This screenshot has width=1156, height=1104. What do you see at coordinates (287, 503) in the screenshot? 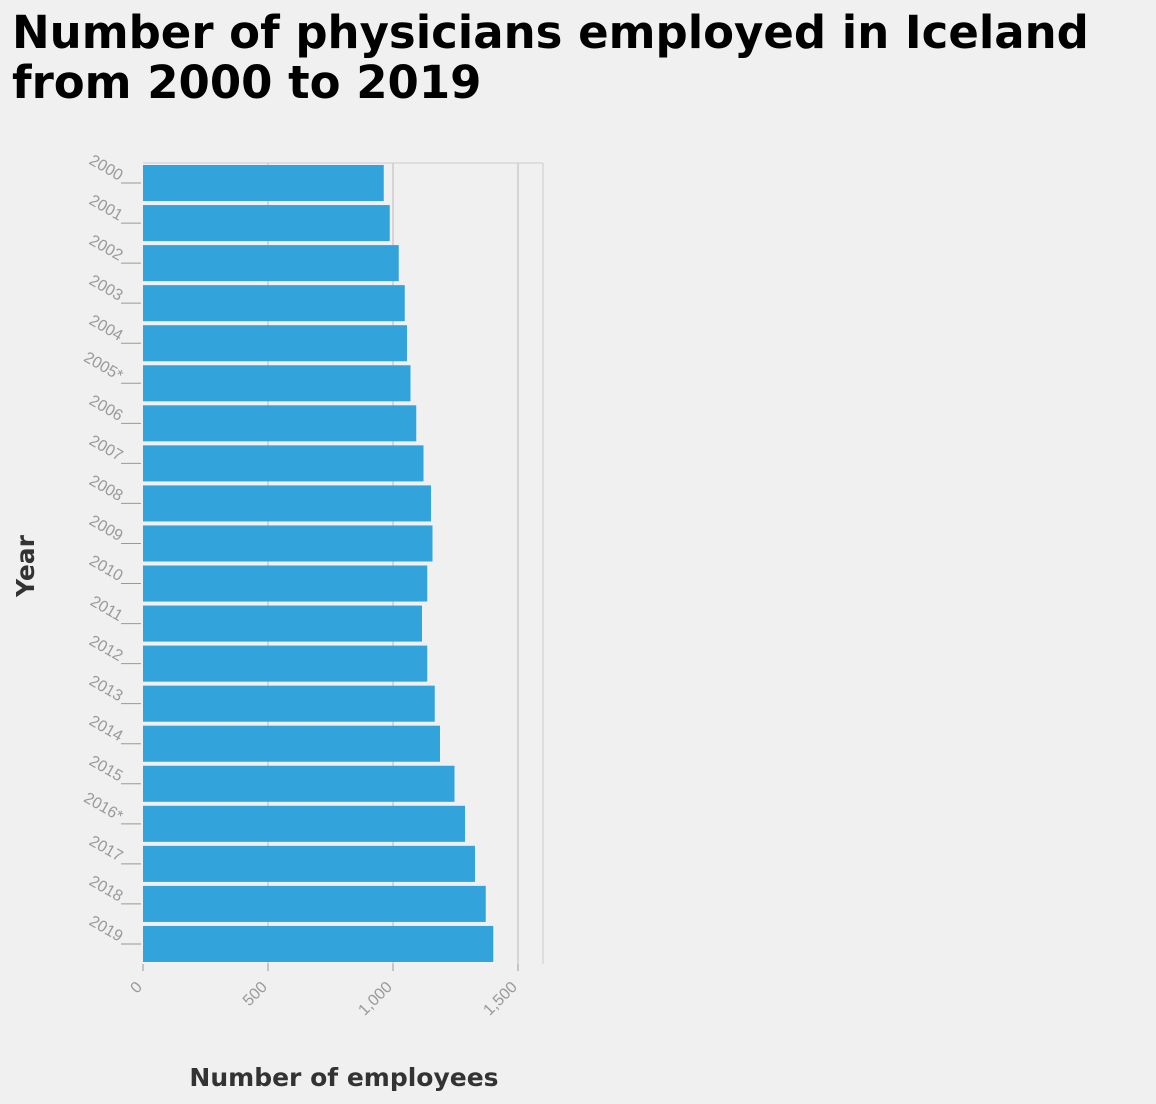
I see `bar-2008` at bounding box center [287, 503].